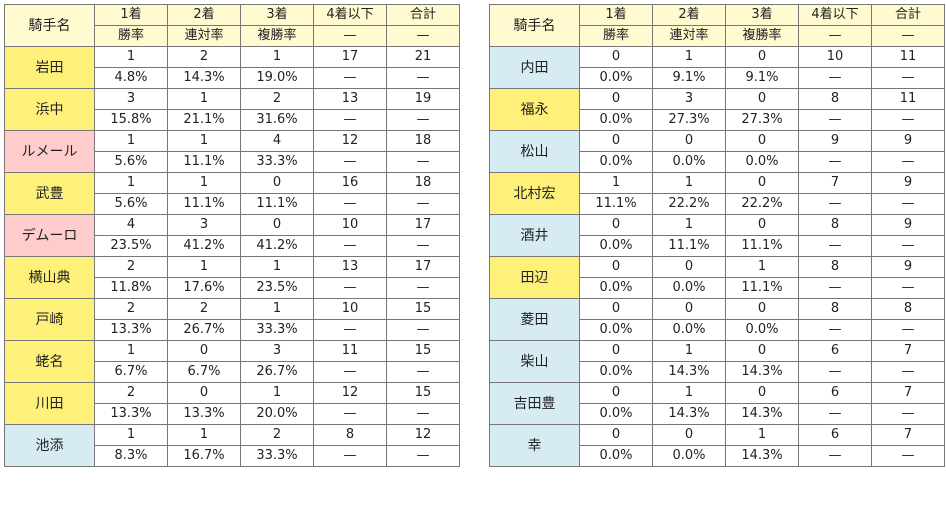 The height and width of the screenshot is (512, 946). What do you see at coordinates (204, 309) in the screenshot?
I see `second-place-count-cell: 2` at bounding box center [204, 309].